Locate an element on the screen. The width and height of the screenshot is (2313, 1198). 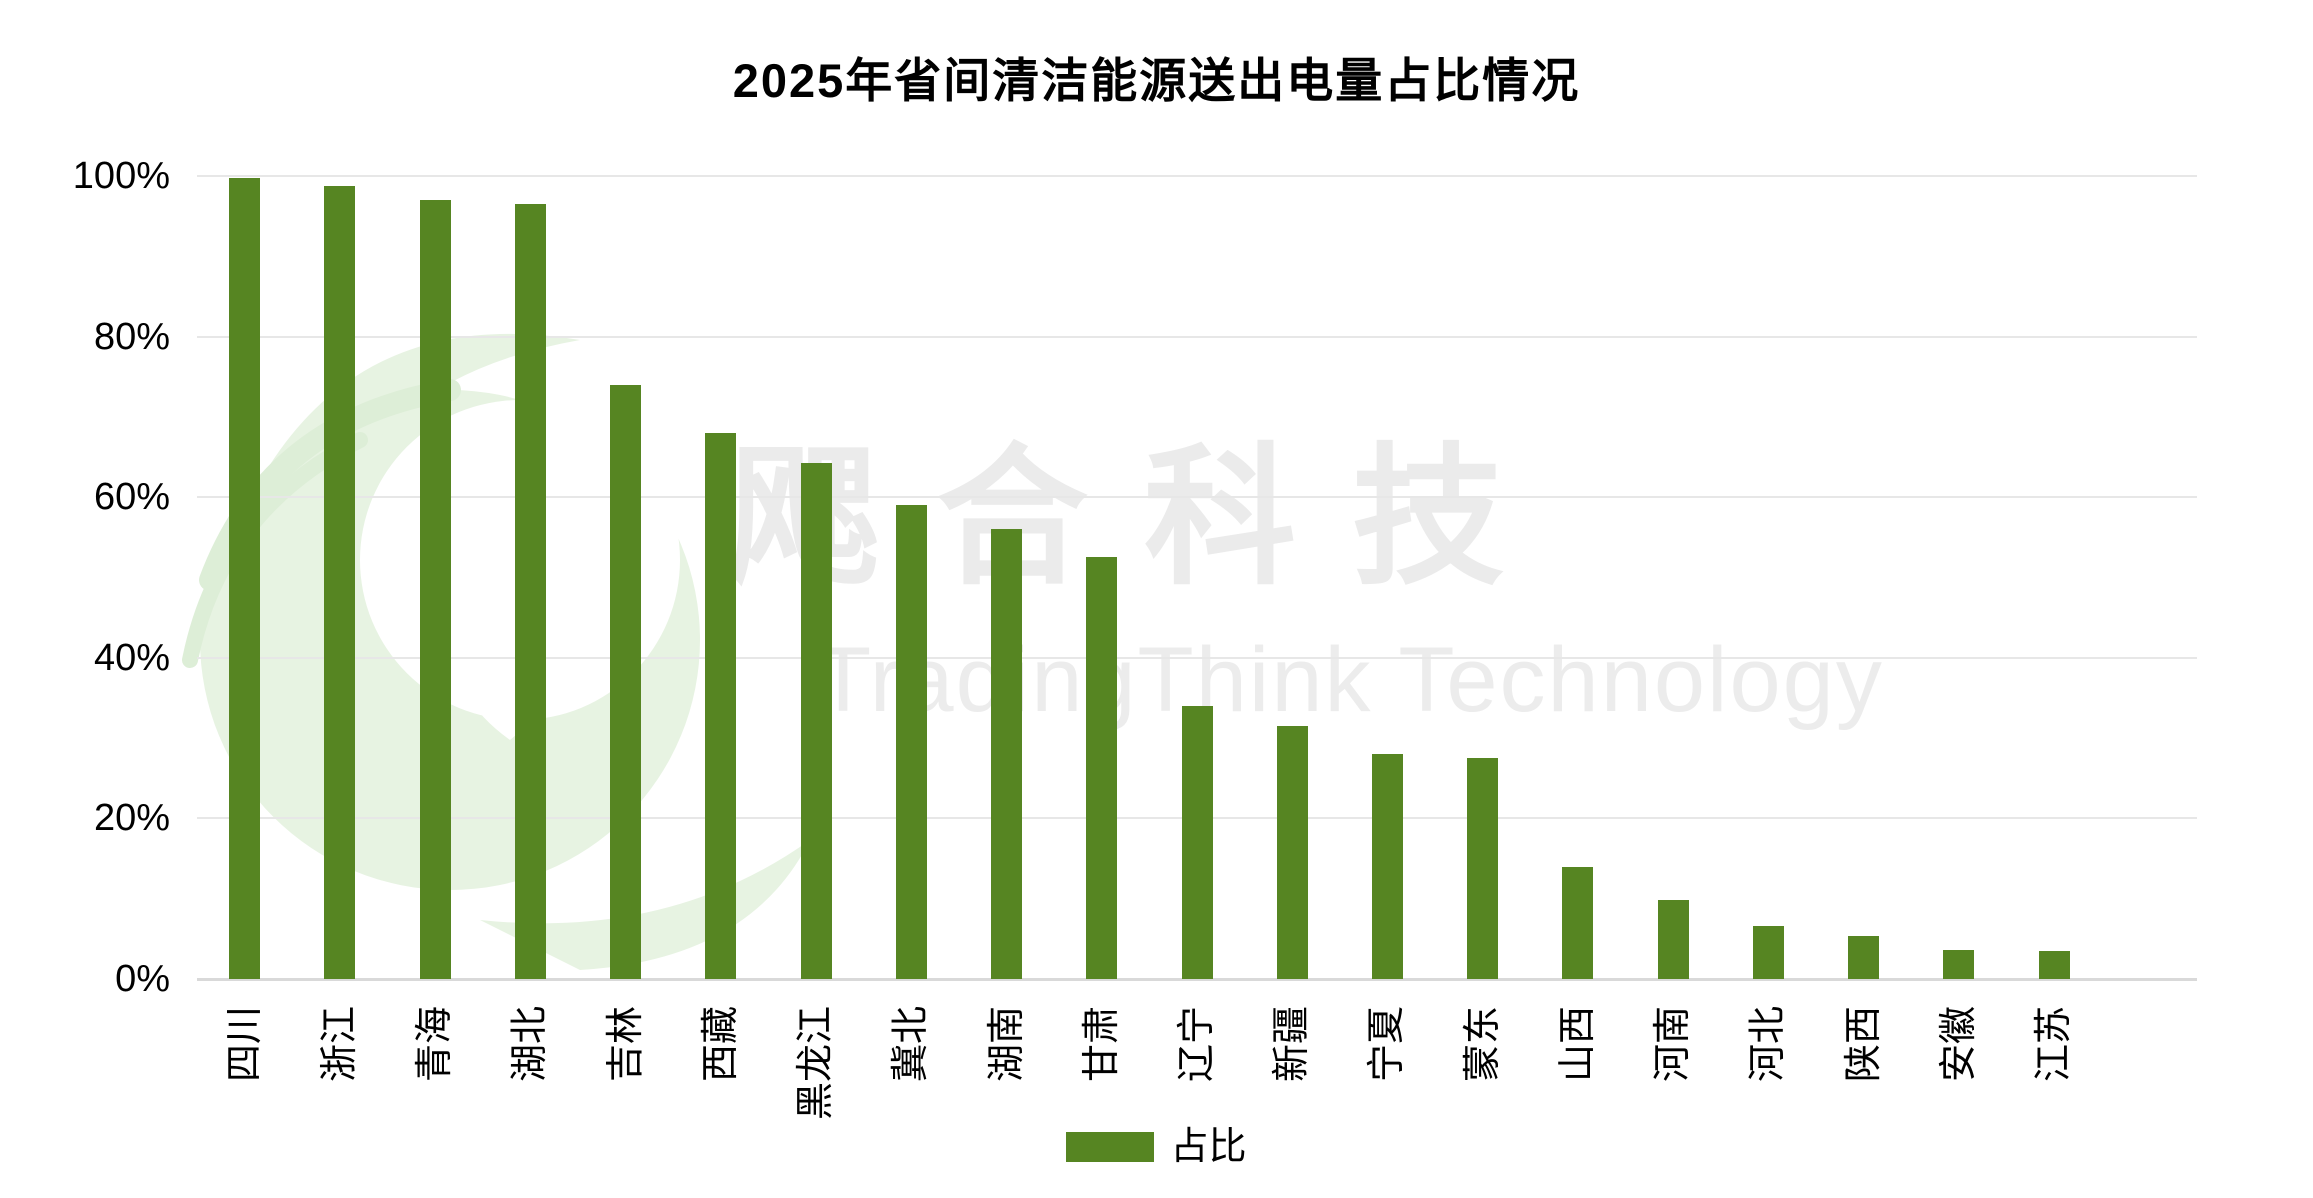
chart-title: 2025年省间清洁能源送出电量占比情况 is located at coordinates (1156, 80).